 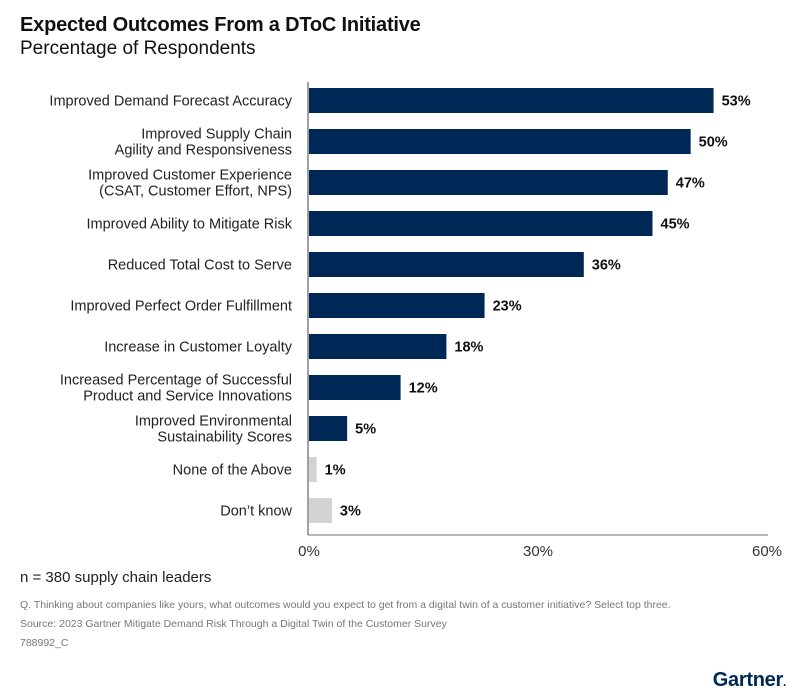 I want to click on bar-value-label: 36%, so click(x=606, y=266).